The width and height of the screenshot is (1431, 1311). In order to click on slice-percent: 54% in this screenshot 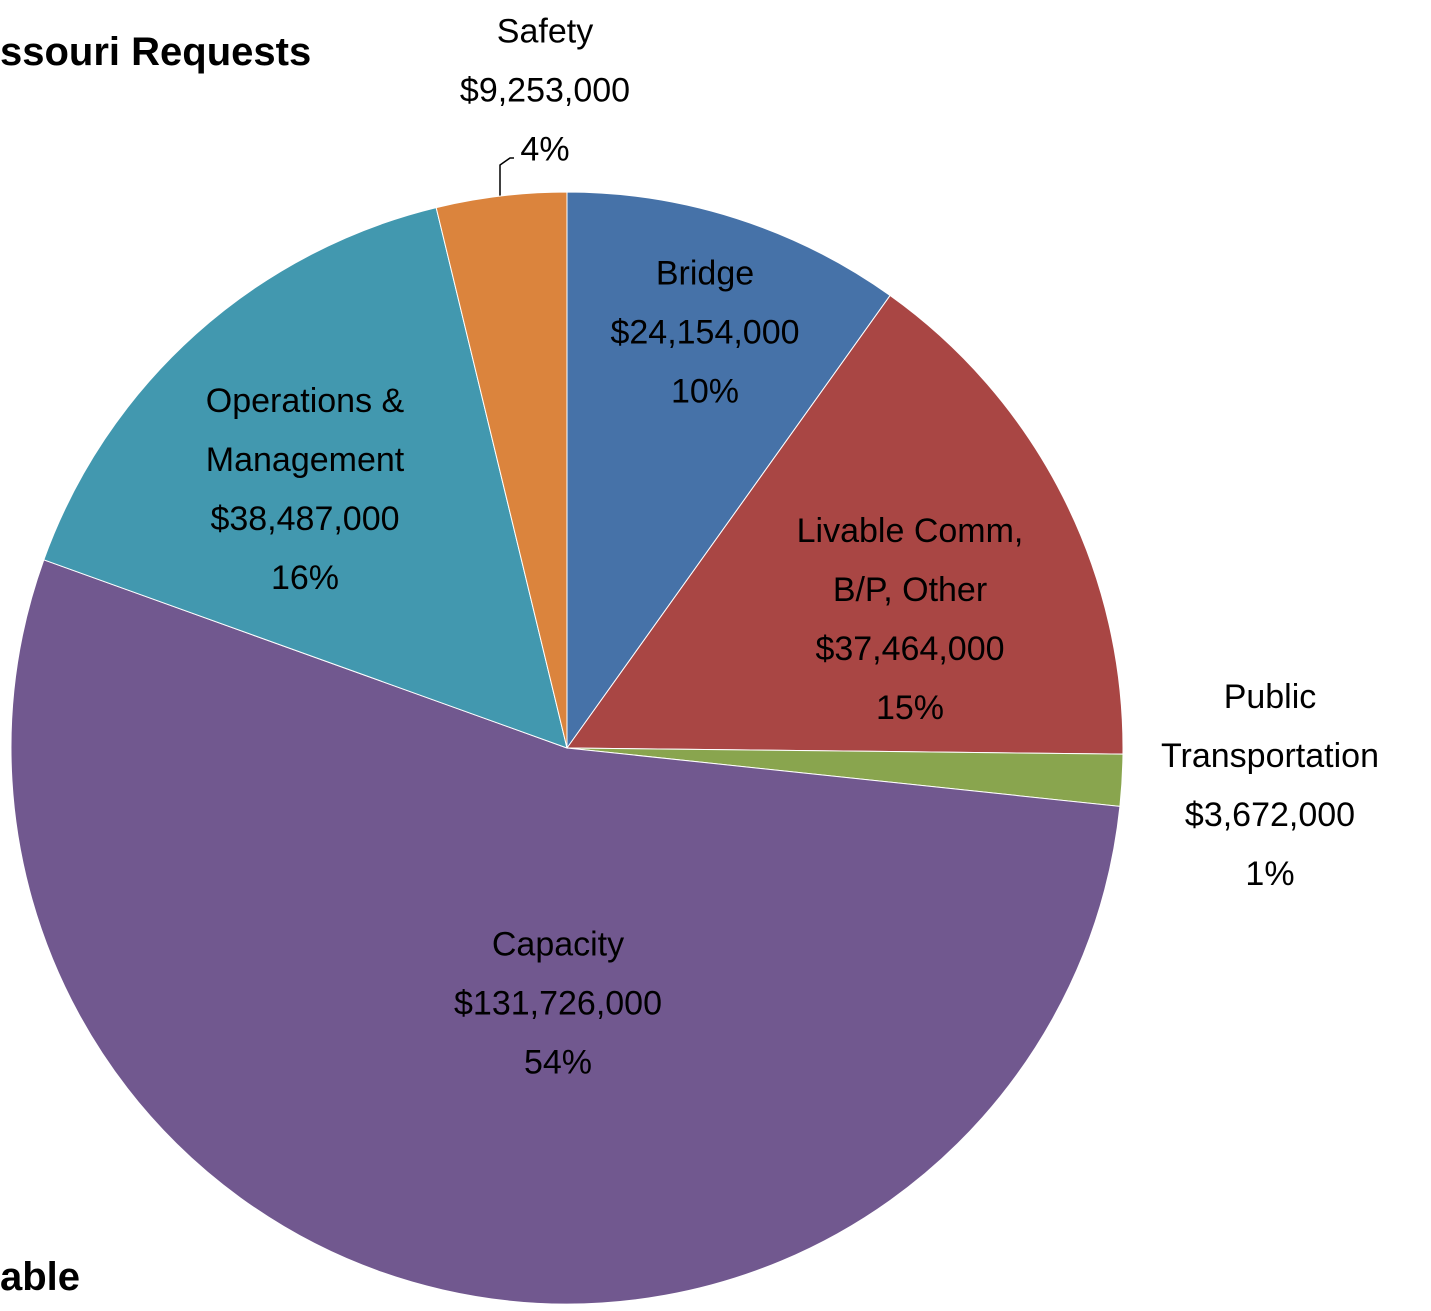, I will do `click(558, 1062)`.